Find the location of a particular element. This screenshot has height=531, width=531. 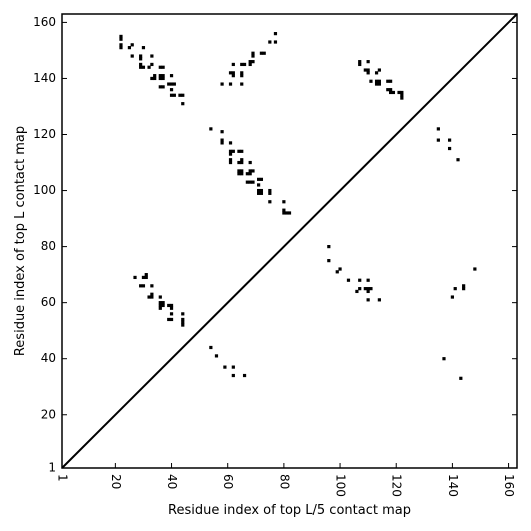

y-tick-label: 1 is located at coordinates (52, 468).